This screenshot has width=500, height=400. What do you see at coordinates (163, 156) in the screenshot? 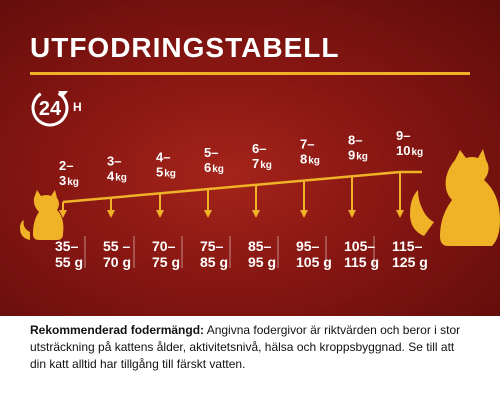
I see `weight-range-start: 4–` at bounding box center [163, 156].